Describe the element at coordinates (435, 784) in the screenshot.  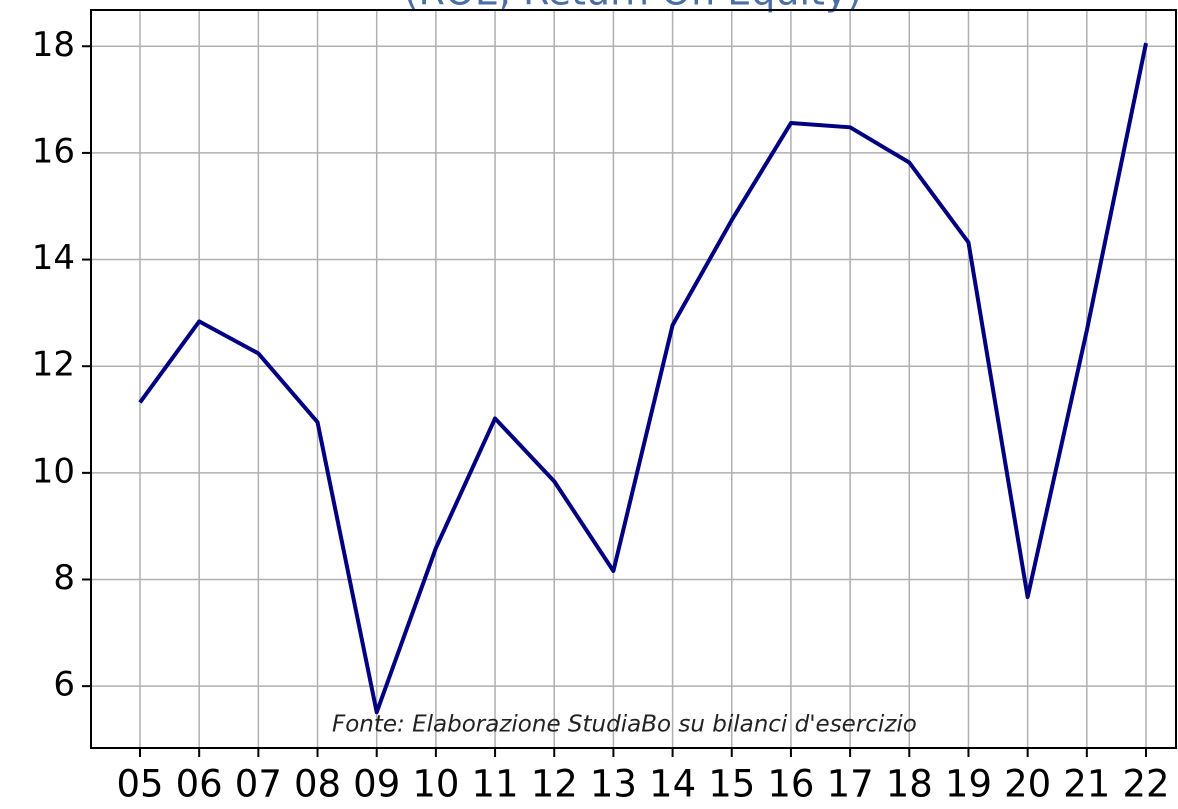
I see `x-tick-label: 10` at that location.